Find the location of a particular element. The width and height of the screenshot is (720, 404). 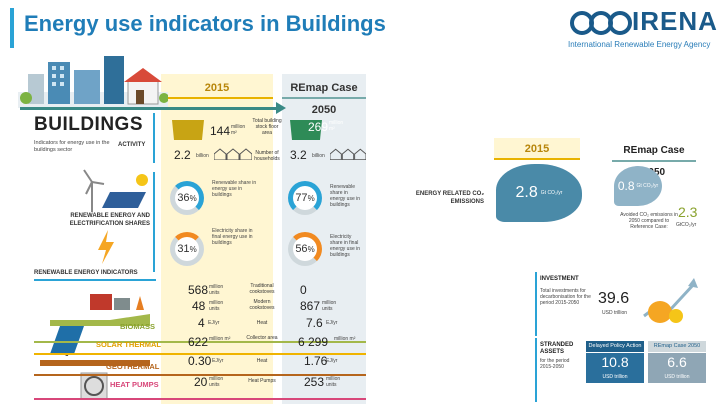

heat-pumps-label: HEAT PUMPS is located at coordinates (134, 384).